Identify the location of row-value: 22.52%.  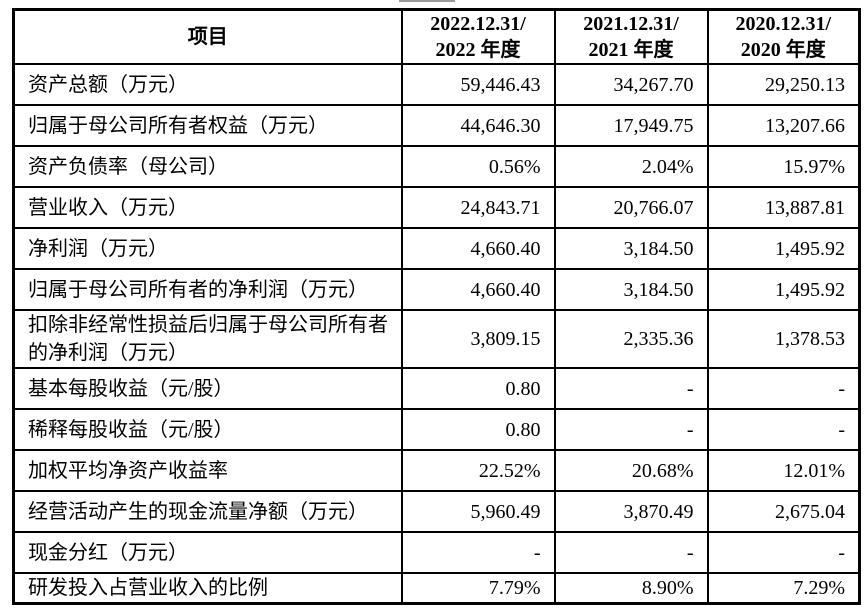
(478, 470).